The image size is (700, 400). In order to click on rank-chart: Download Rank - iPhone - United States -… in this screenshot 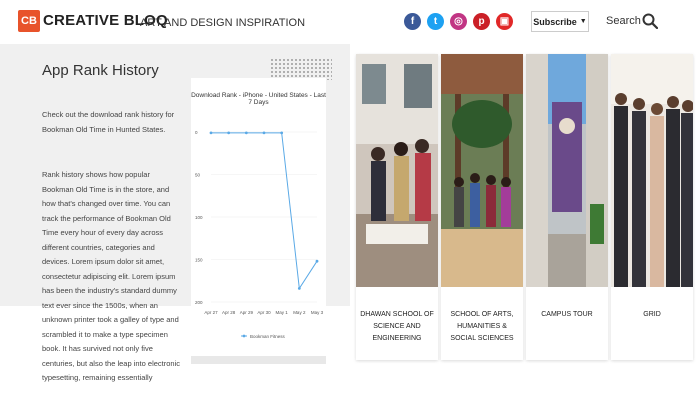, I will do `click(258, 221)`.